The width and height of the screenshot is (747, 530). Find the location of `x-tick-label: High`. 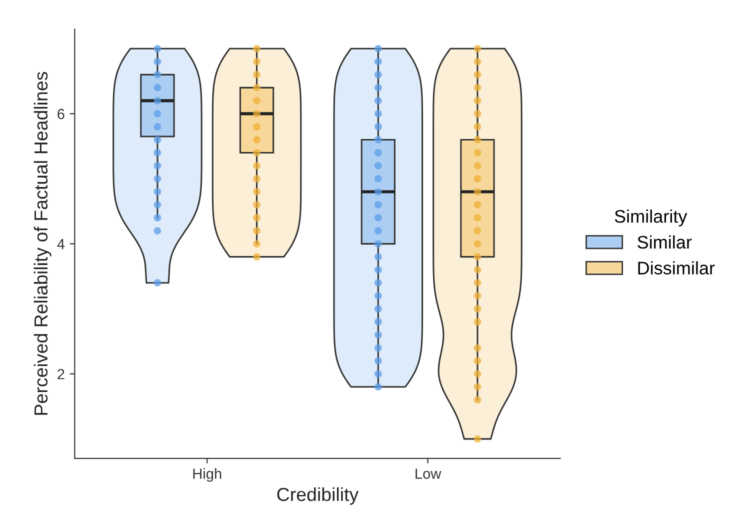

x-tick-label: High is located at coordinates (207, 475).